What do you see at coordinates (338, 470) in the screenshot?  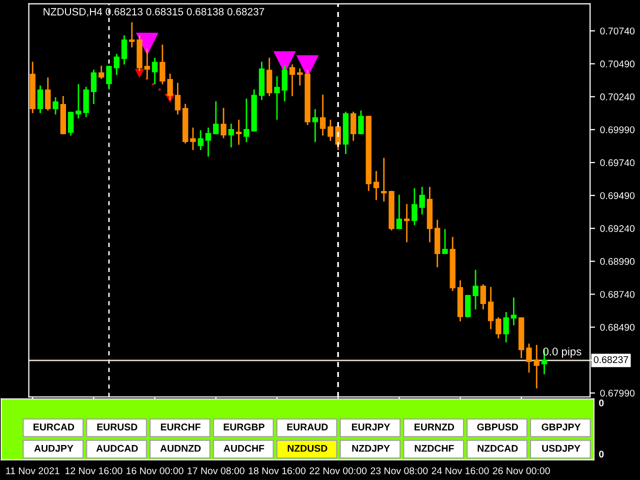 I see `x-tick-label: 22 Nov 00:00` at bounding box center [338, 470].